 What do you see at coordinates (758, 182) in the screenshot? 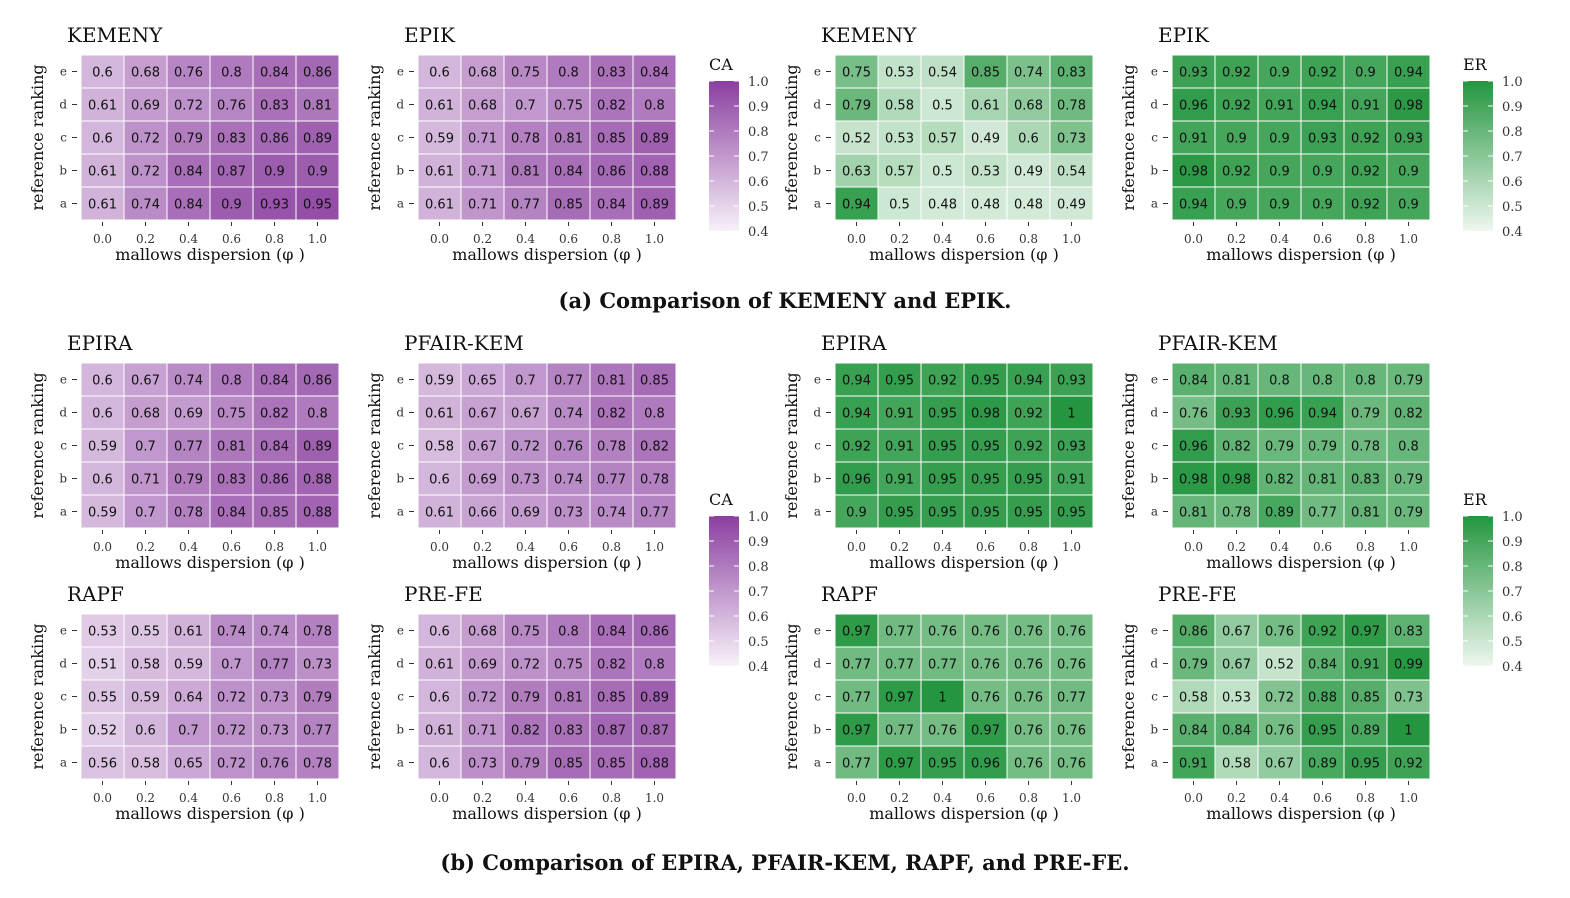
I see `legend-tick-label: 0.6` at bounding box center [758, 182].